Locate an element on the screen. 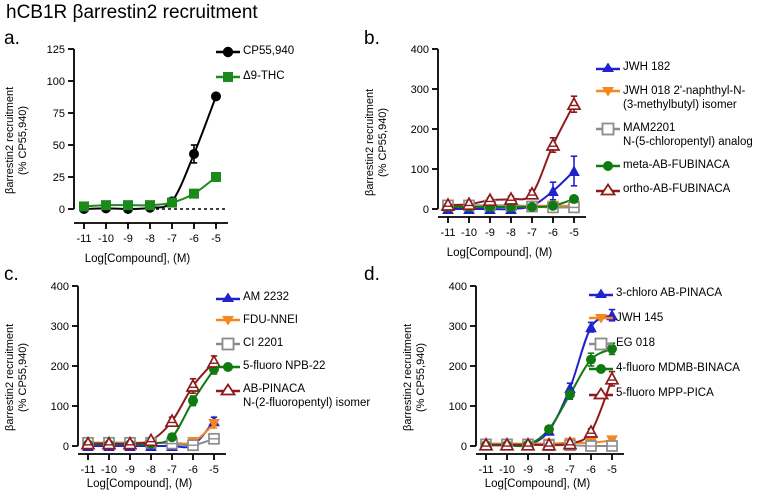 The image size is (778, 491). panel-b-y-axis-label: βarrestin2 recruitment (% CP55,940) is located at coordinates (377, 142).